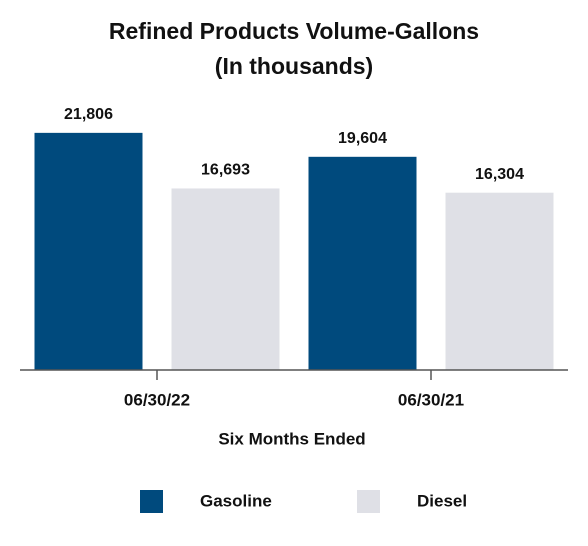  Describe the element at coordinates (157, 399) in the screenshot. I see `x-tick-label: 06/30/22` at that location.